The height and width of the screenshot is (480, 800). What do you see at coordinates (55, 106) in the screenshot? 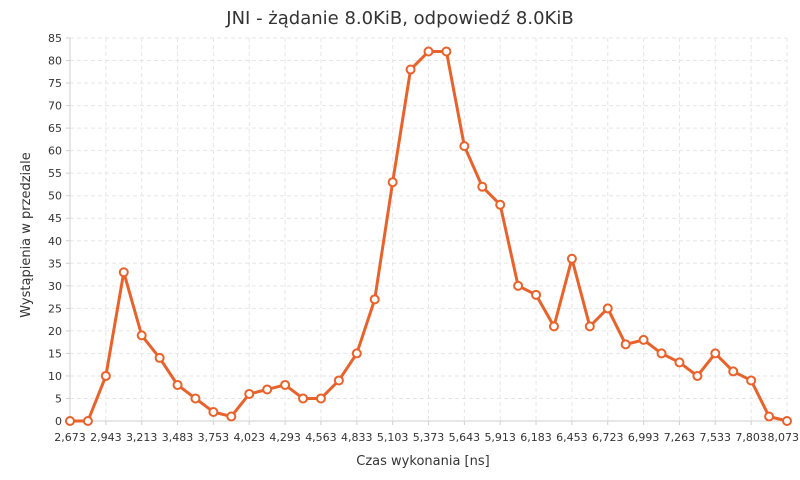
I see `y-tick-label: 70` at bounding box center [55, 106].